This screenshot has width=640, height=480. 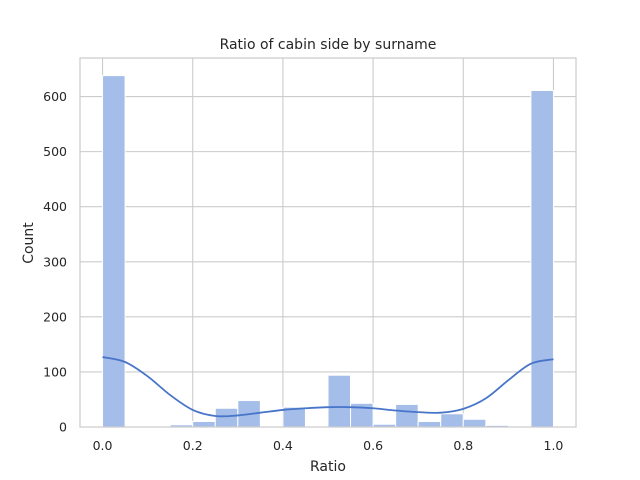 I want to click on x-axis-label: Ratio, so click(x=328, y=467).